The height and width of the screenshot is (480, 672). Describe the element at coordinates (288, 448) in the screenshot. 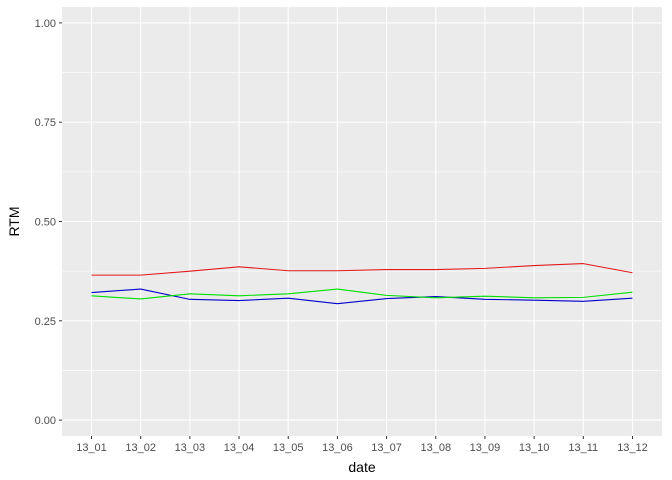

I see `x-tick-label: 13_05` at that location.